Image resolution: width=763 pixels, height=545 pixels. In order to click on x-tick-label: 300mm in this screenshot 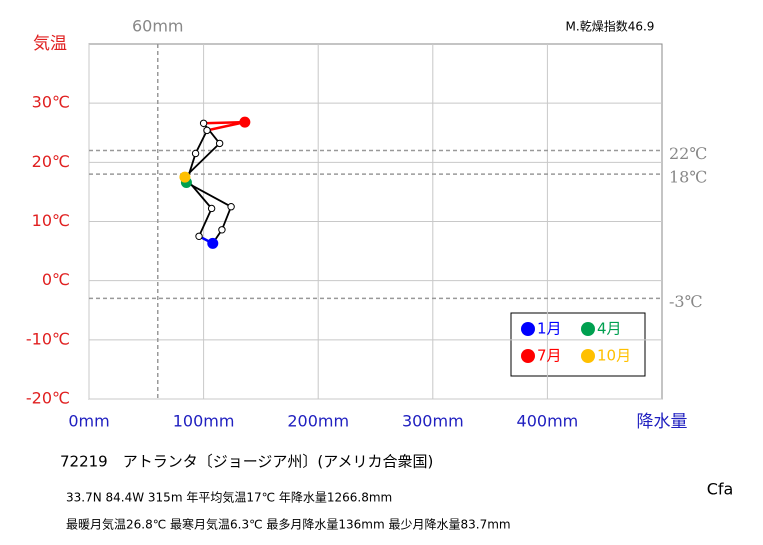, I will do `click(433, 421)`.